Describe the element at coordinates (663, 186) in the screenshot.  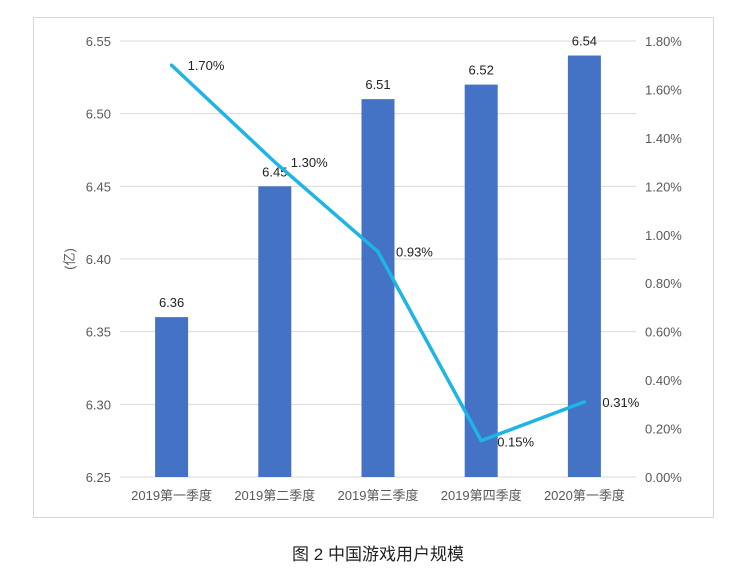
I see `y2-tick-label: 1.20%` at that location.